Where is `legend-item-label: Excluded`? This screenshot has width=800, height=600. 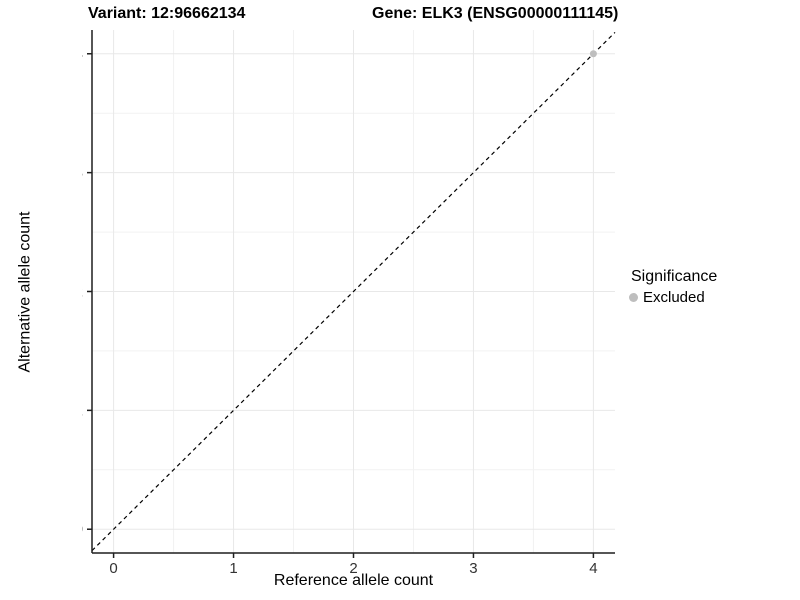 legend-item-label: Excluded is located at coordinates (674, 297).